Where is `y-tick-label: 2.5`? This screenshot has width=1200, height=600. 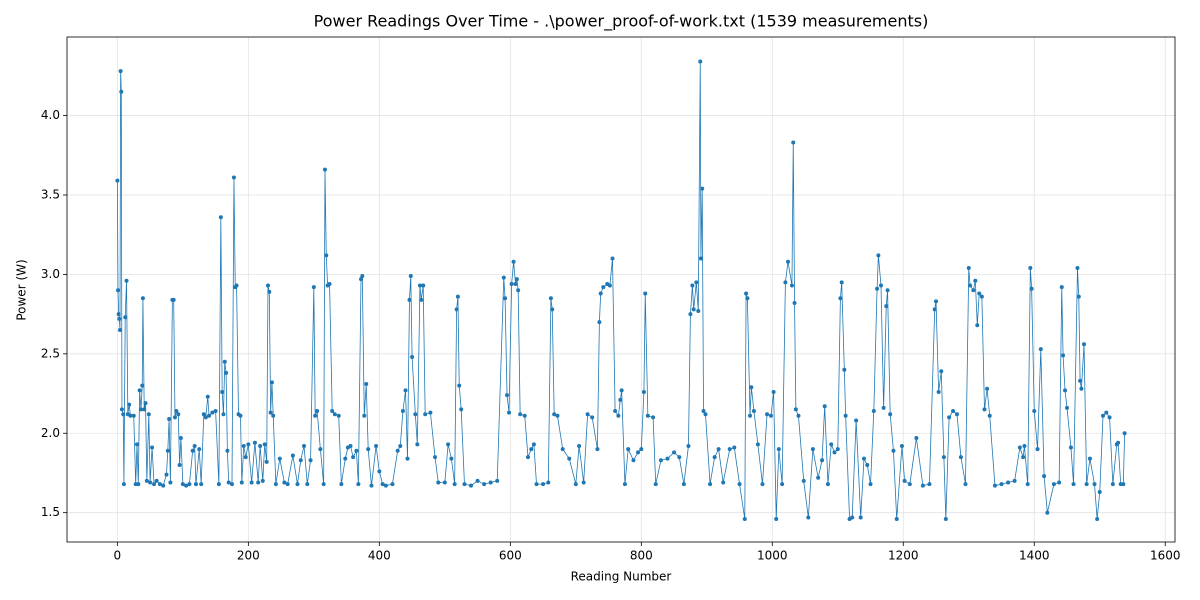 y-tick-label: 2.5 is located at coordinates (50, 353).